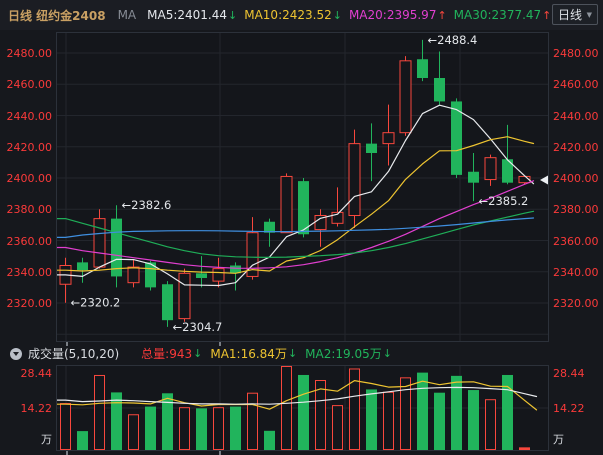 Image resolution: width=603 pixels, height=455 pixels. I want to click on ma-value-label: MA30:2377.47, so click(497, 15).